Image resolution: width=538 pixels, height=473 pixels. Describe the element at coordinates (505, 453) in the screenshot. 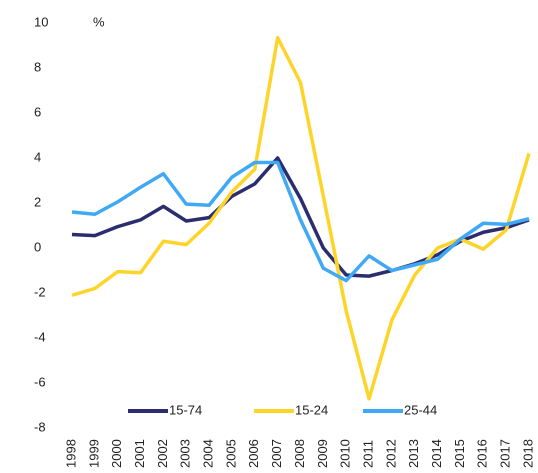

I see `x-tick-label: 2017` at that location.